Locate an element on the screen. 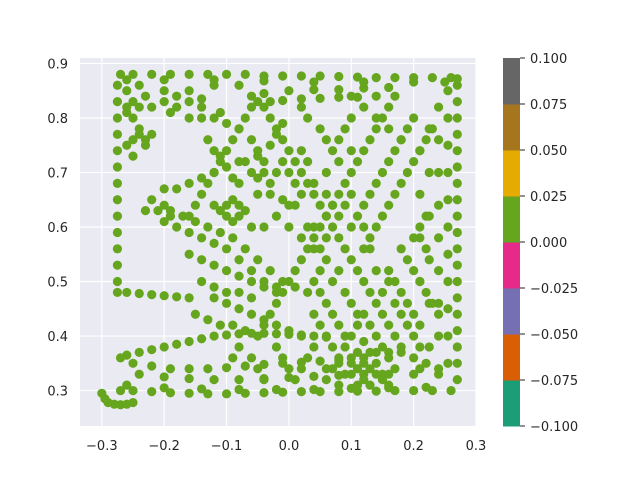 This screenshot has width=640, height=480. colorbar-tick-label: 0.000 is located at coordinates (548, 243).